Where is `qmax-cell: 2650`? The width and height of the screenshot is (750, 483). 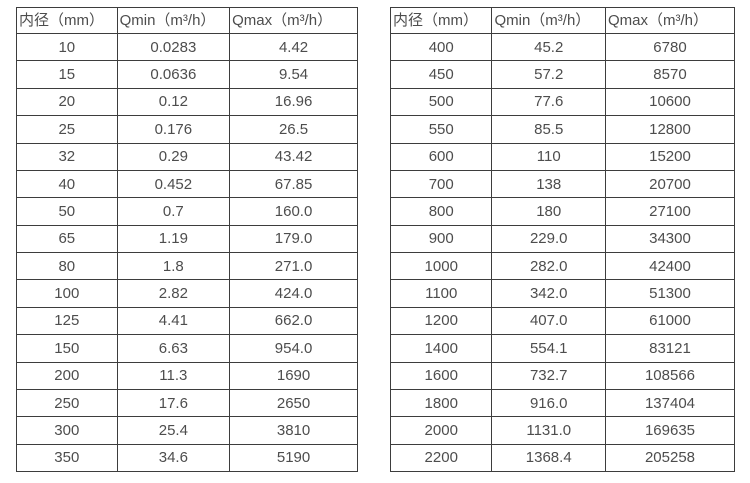 qmax-cell: 2650 is located at coordinates (293, 403).